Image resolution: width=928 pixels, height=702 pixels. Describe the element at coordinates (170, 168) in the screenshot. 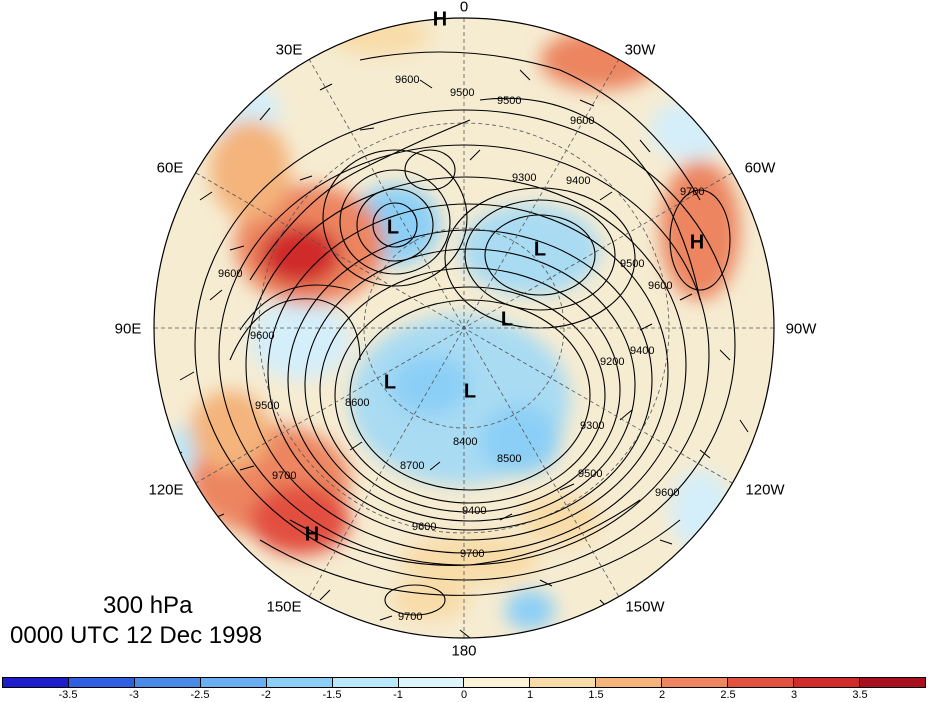

I see `lon-label-60e: 60E` at that location.